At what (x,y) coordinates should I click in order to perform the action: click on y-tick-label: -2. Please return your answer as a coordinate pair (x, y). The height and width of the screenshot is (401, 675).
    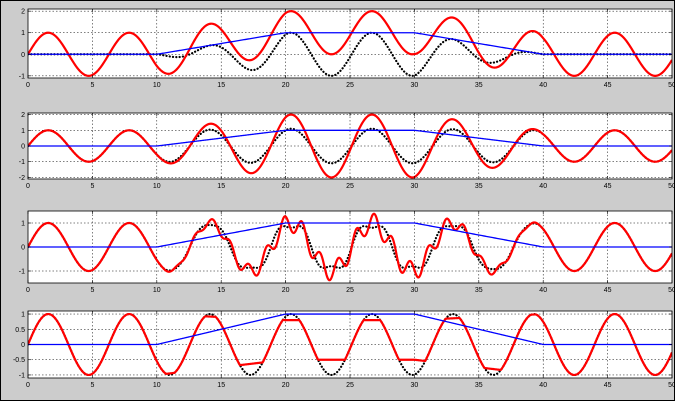
    Looking at the image, I should click on (22, 178).